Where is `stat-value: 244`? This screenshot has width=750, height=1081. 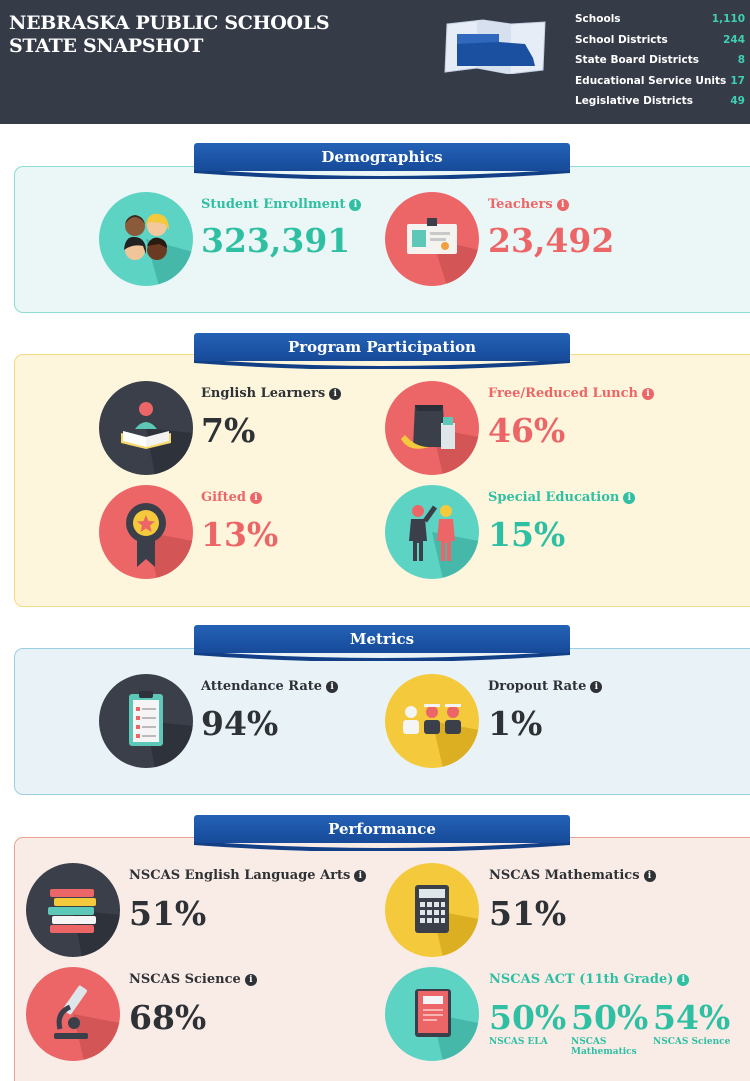 stat-value: 244 is located at coordinates (734, 39).